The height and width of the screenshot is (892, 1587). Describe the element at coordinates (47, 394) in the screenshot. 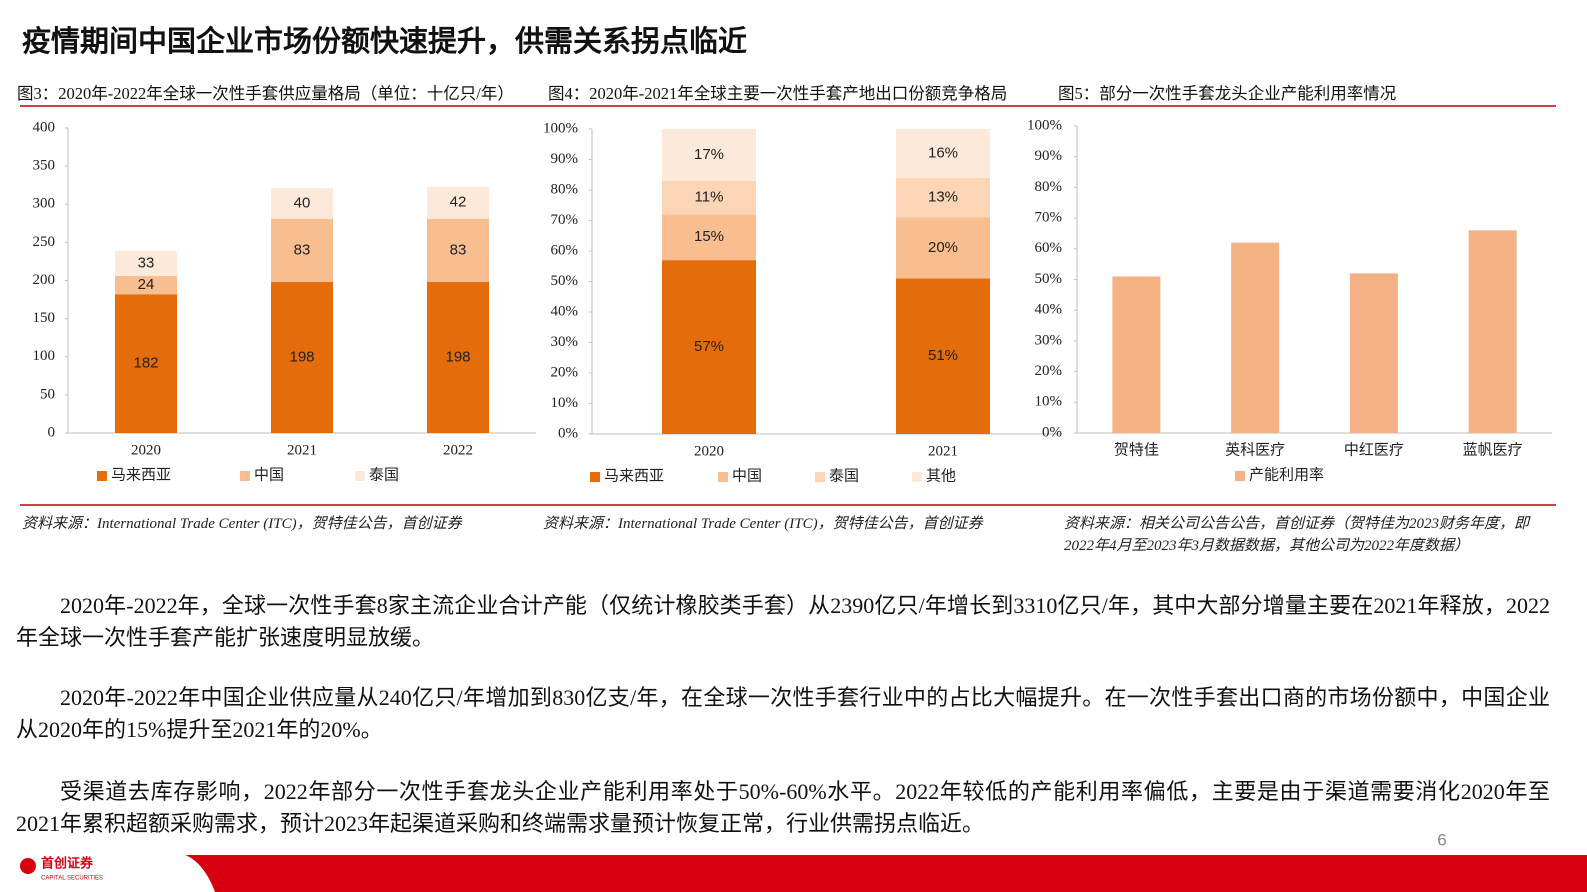

I see `y-tick-label: 50` at that location.